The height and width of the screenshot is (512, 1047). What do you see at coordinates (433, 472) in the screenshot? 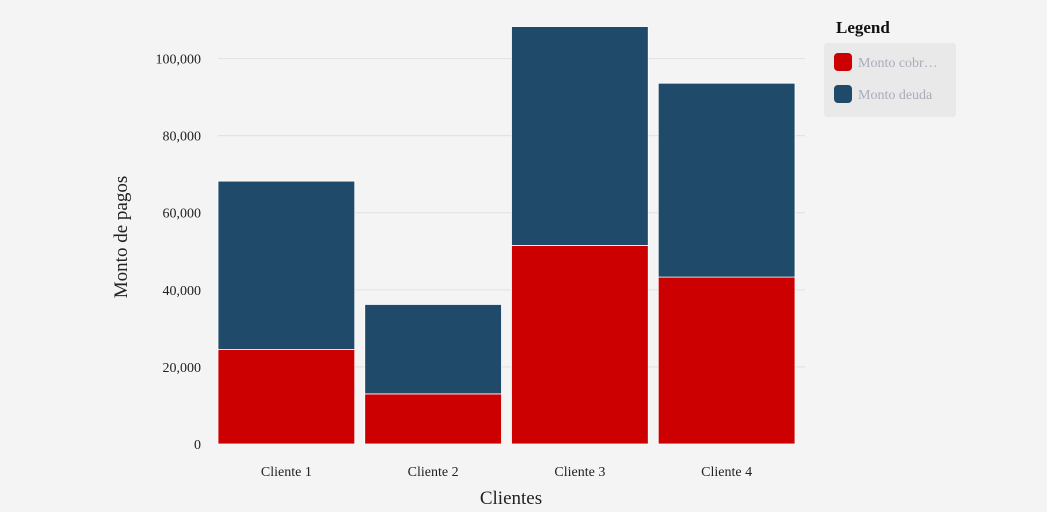
I see `x-tick-label: Cliente 2` at bounding box center [433, 472].